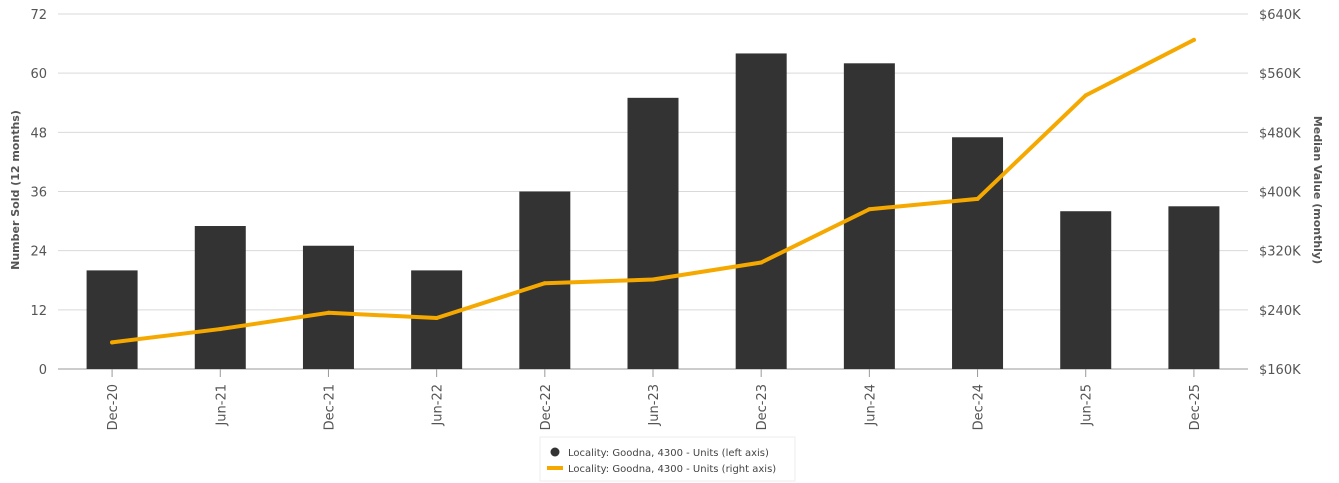 Image resolution: width=1339 pixels, height=483 pixels. What do you see at coordinates (1280, 74) in the screenshot?
I see `right-tick-label: $560K` at bounding box center [1280, 74].